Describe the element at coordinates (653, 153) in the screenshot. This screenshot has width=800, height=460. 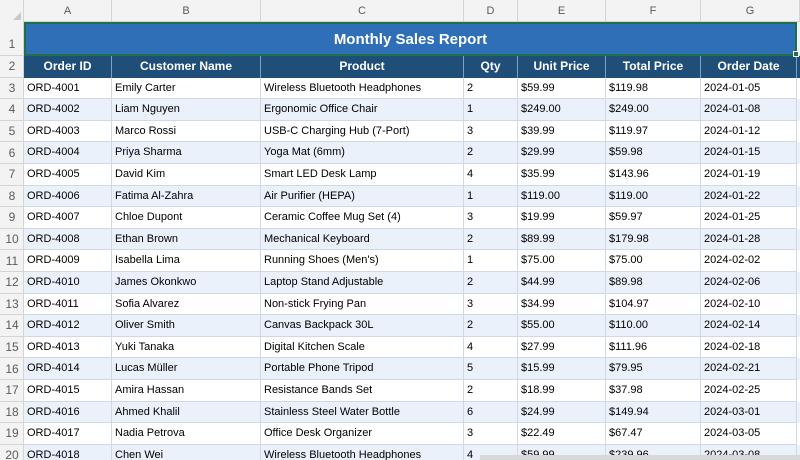
I see `table-cell: $59.98` at that location.